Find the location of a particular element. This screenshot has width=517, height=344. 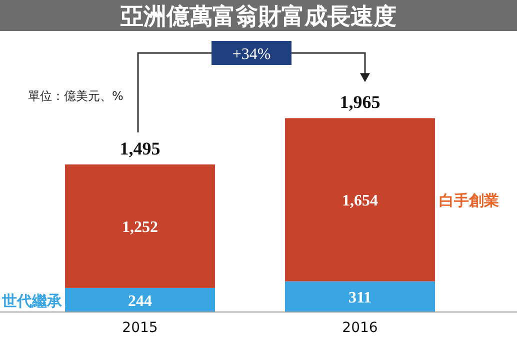

data-label: 244 is located at coordinates (140, 301).